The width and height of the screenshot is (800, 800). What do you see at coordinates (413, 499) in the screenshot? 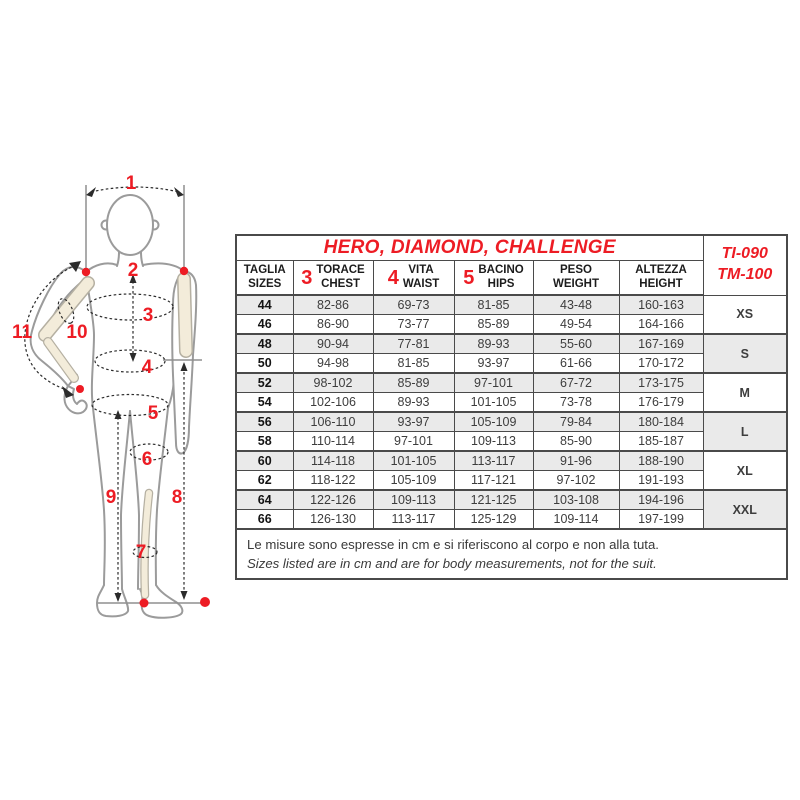
I see `waist-cell: 109-113` at bounding box center [413, 499].